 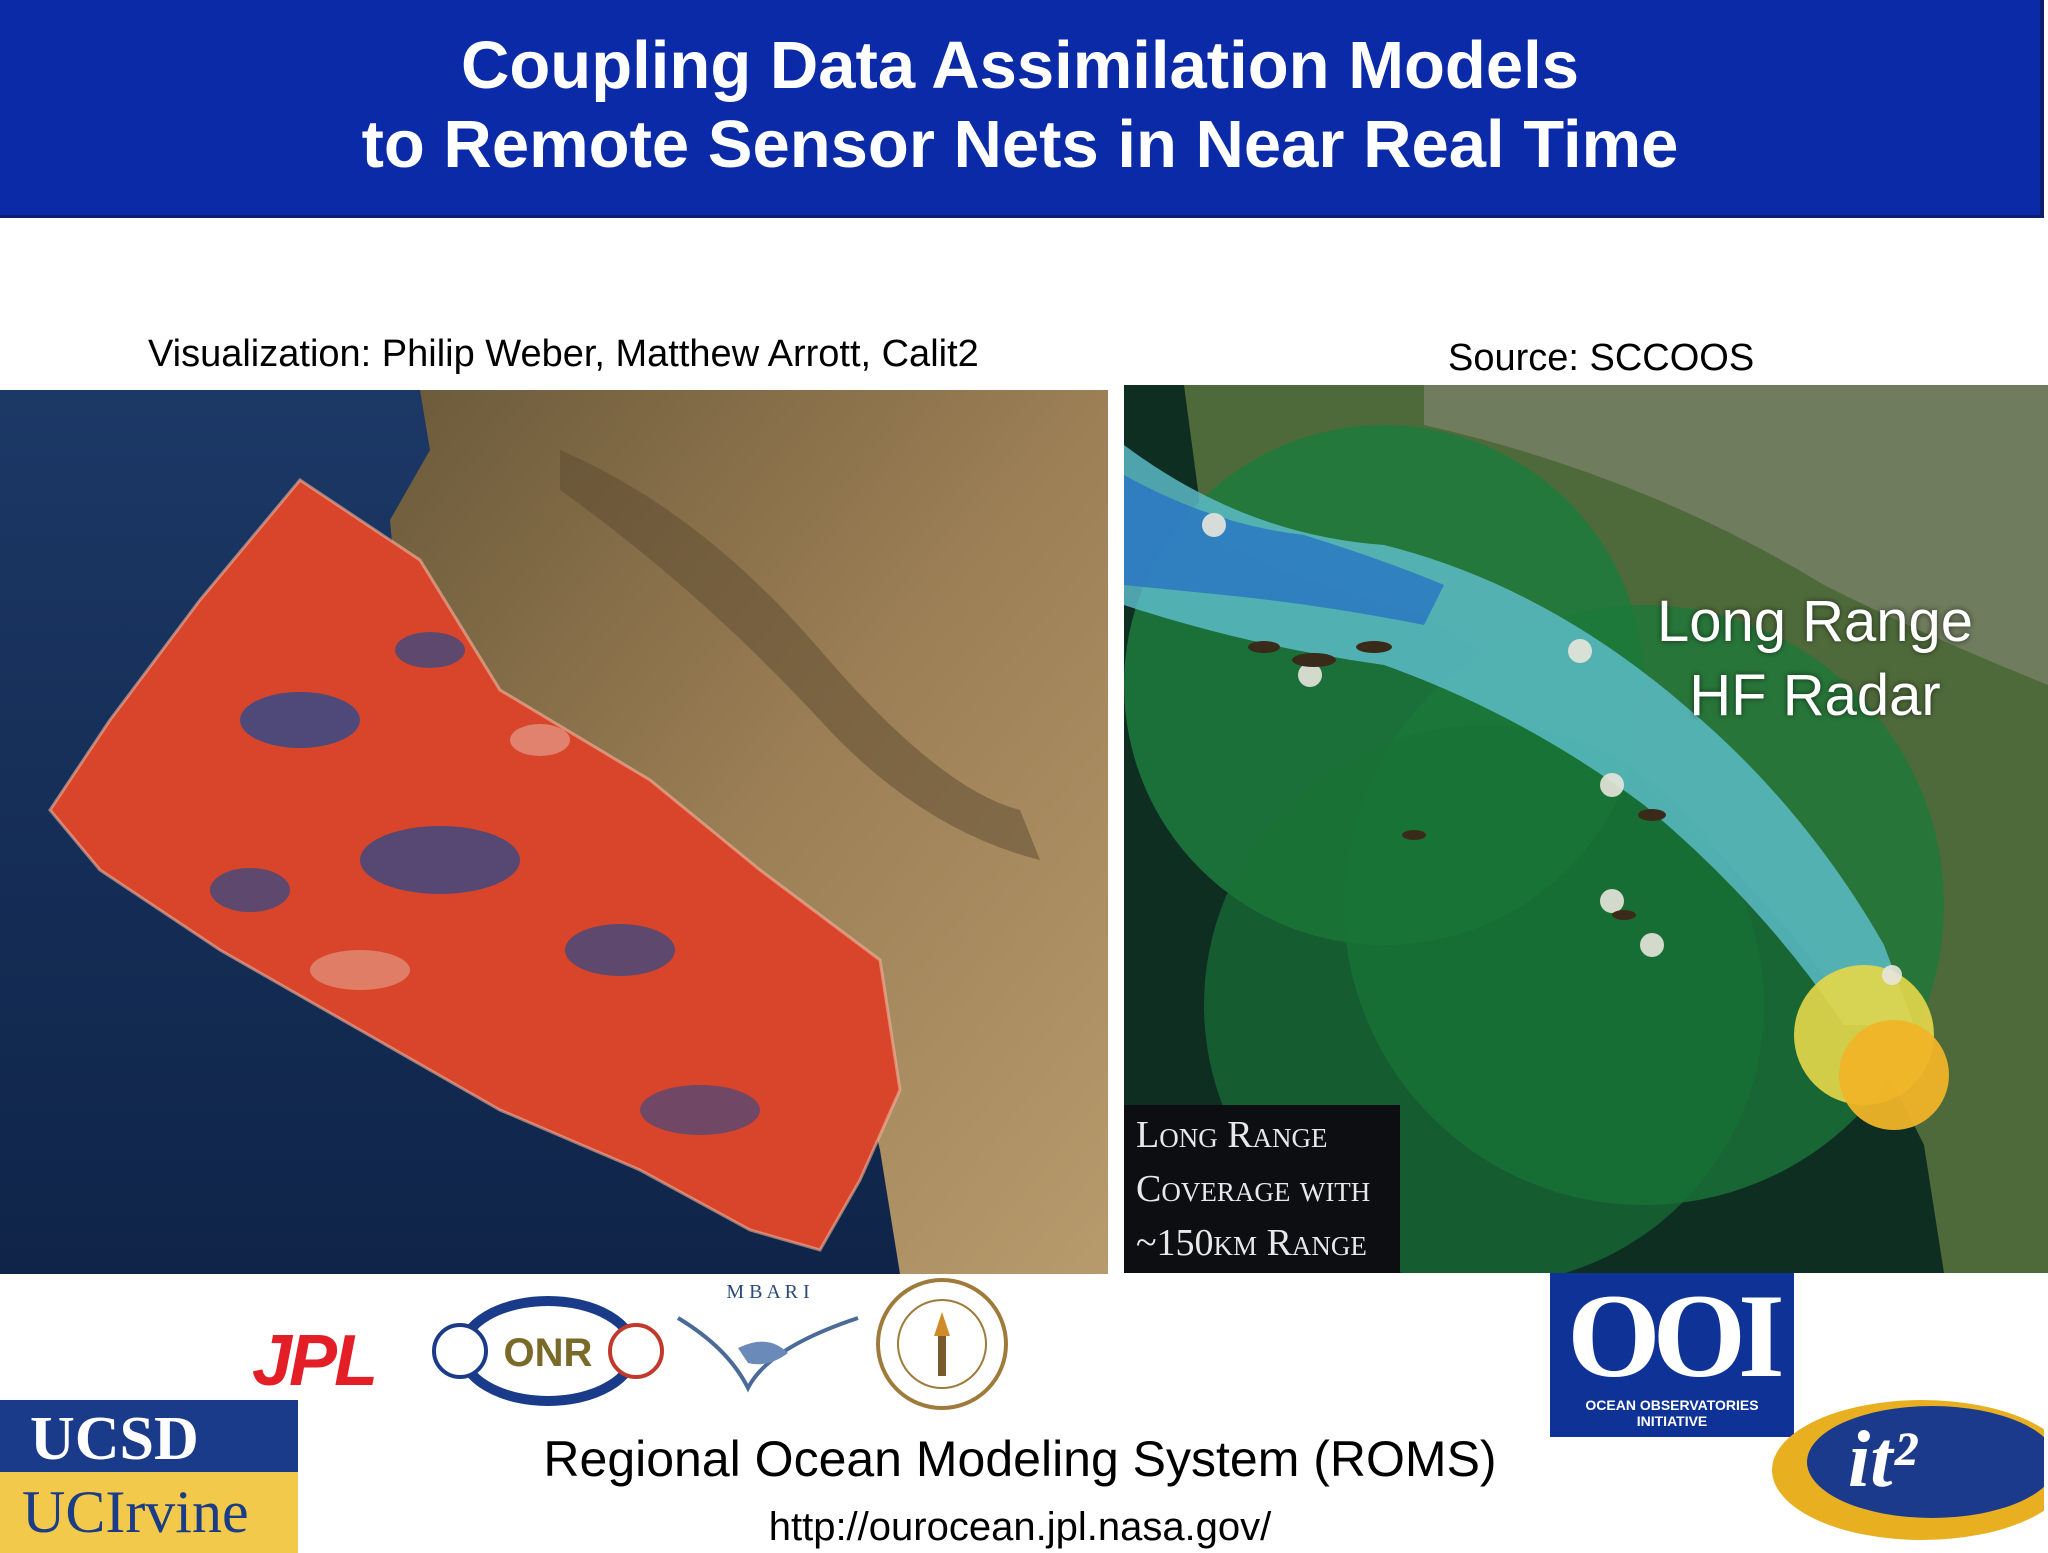 I want to click on coverage-line-1: Long Range, so click(x=1232, y=1135).